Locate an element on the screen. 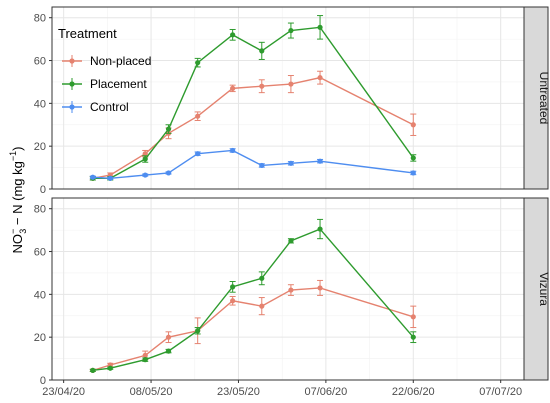  legend: Treatment Non-placed Placement Control is located at coordinates (104, 70).